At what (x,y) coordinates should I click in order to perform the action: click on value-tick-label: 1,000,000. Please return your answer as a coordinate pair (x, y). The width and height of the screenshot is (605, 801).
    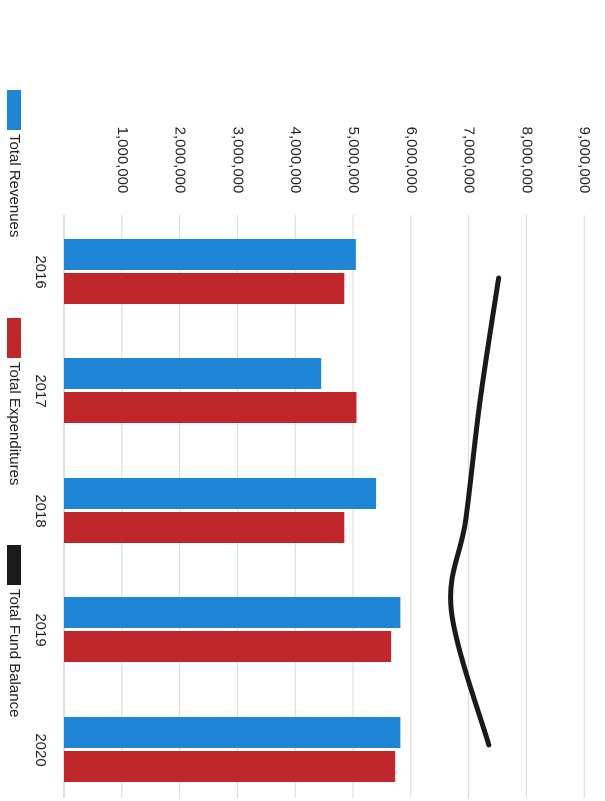
    Looking at the image, I should click on (122, 160).